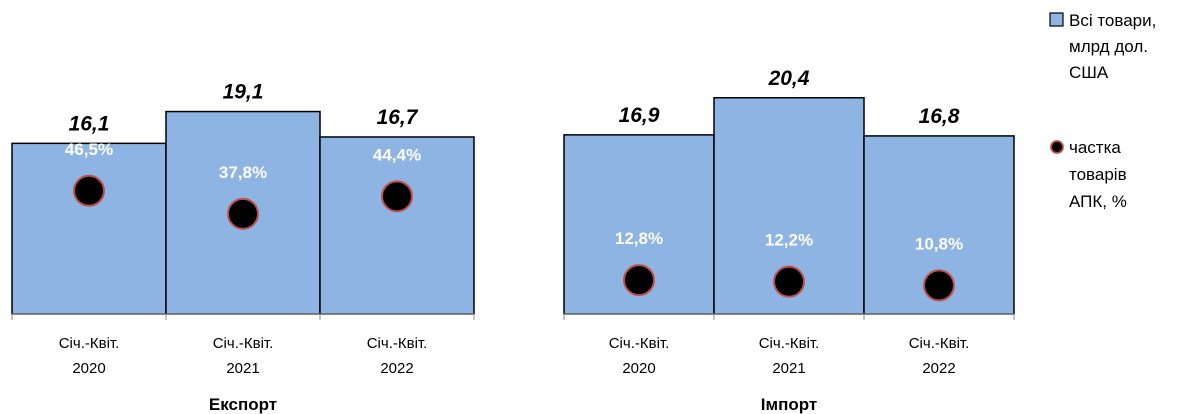 This screenshot has width=1180, height=414. I want to click on legend-label-bars-0: Всі товари,, so click(1112, 20).